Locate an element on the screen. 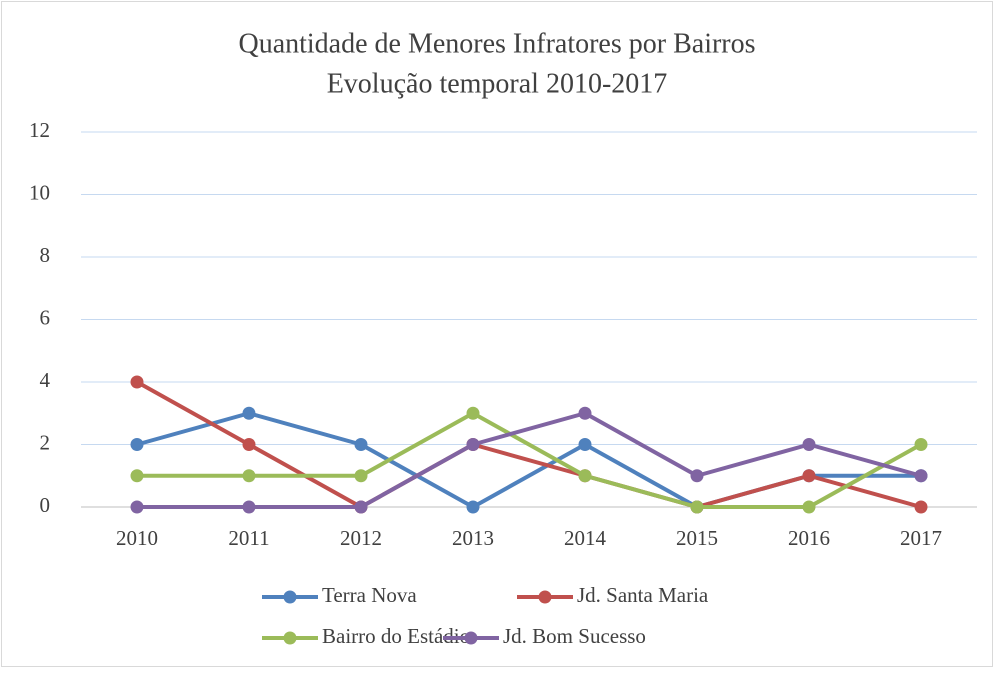  y-tick-label: 8 is located at coordinates (45, 255).